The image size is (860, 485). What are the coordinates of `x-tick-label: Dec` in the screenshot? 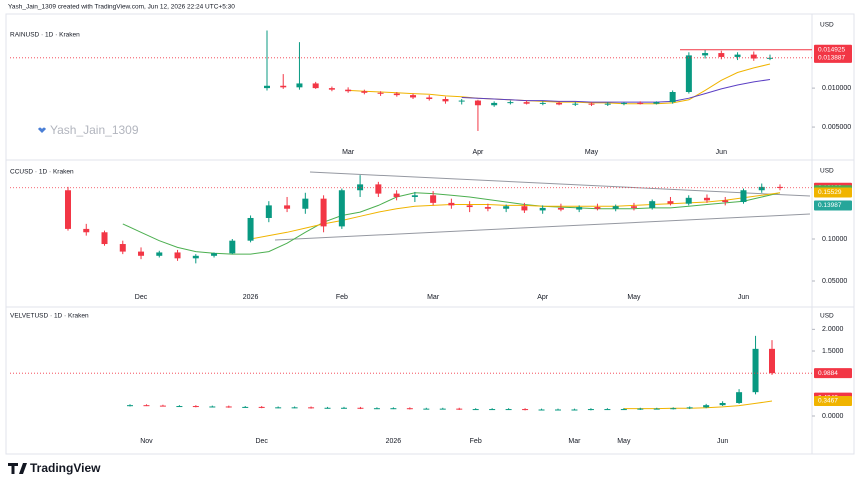 It's located at (141, 297).